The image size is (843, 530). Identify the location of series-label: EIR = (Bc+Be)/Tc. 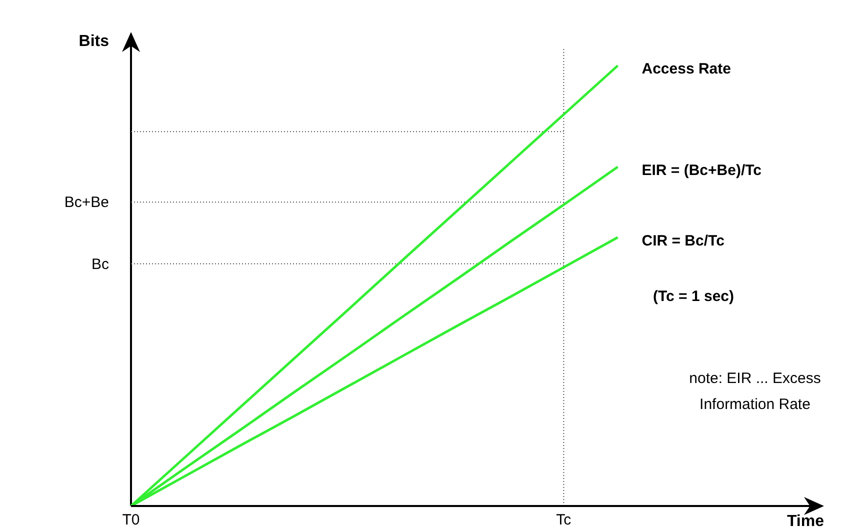
(702, 170).